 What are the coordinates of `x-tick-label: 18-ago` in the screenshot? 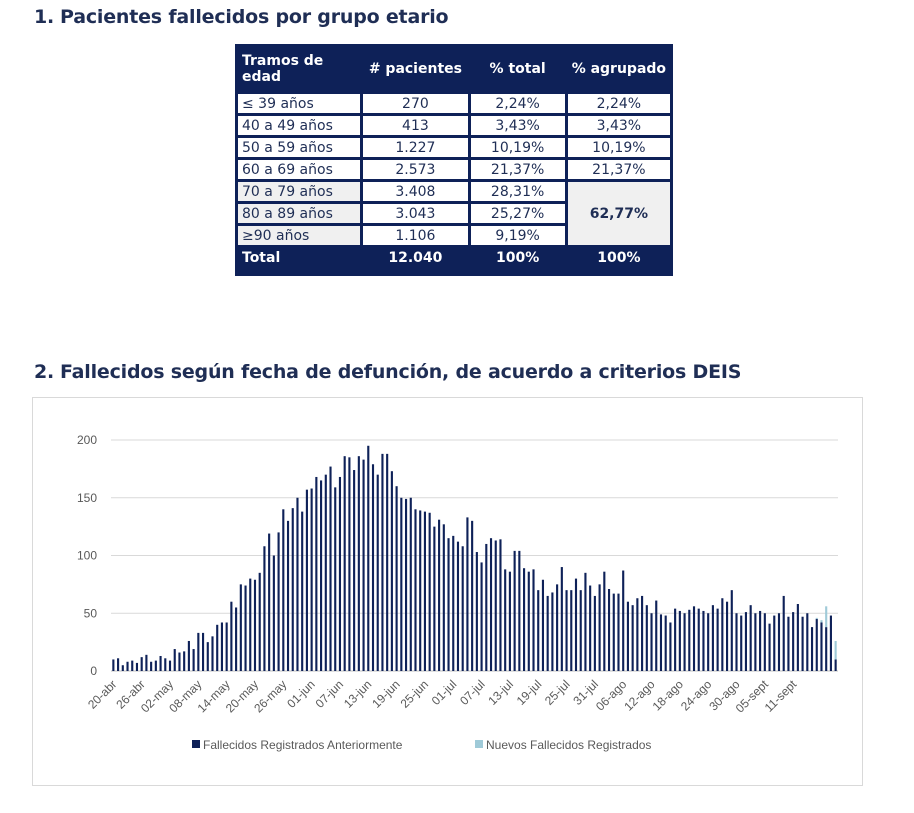 It's located at (668, 695).